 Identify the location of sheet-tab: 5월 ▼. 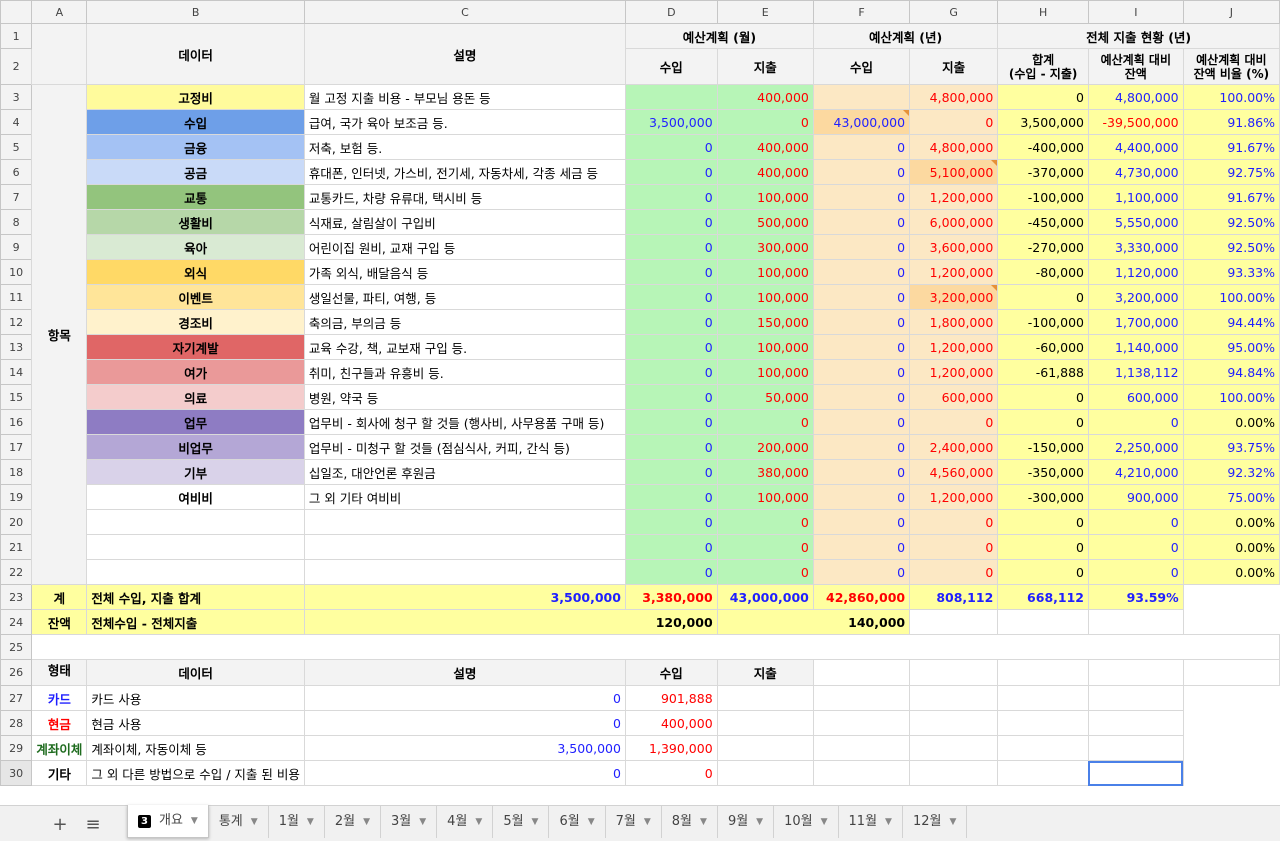
(521, 822).